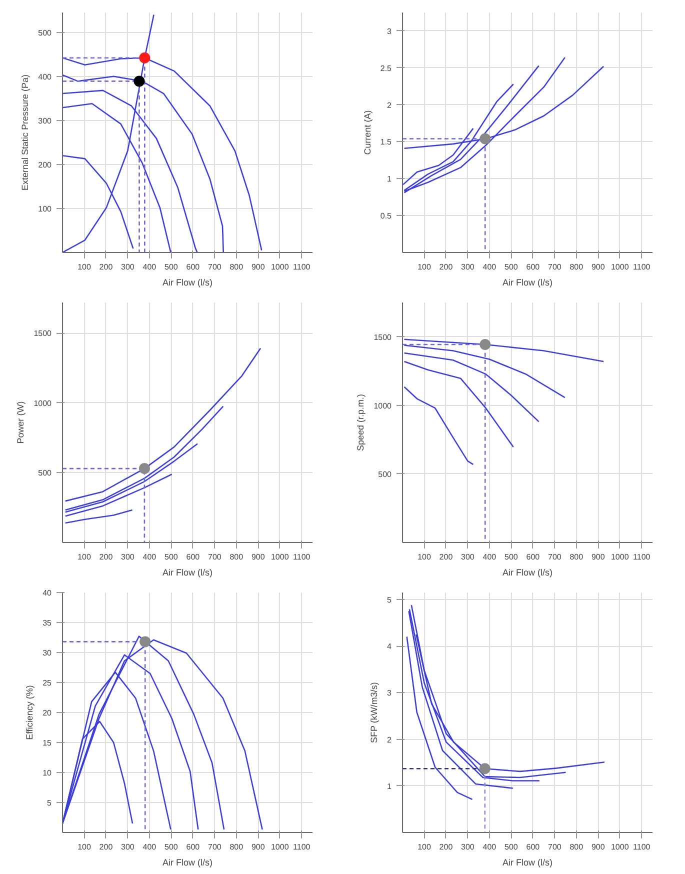  I want to click on y-tick-label: 30, so click(47, 653).